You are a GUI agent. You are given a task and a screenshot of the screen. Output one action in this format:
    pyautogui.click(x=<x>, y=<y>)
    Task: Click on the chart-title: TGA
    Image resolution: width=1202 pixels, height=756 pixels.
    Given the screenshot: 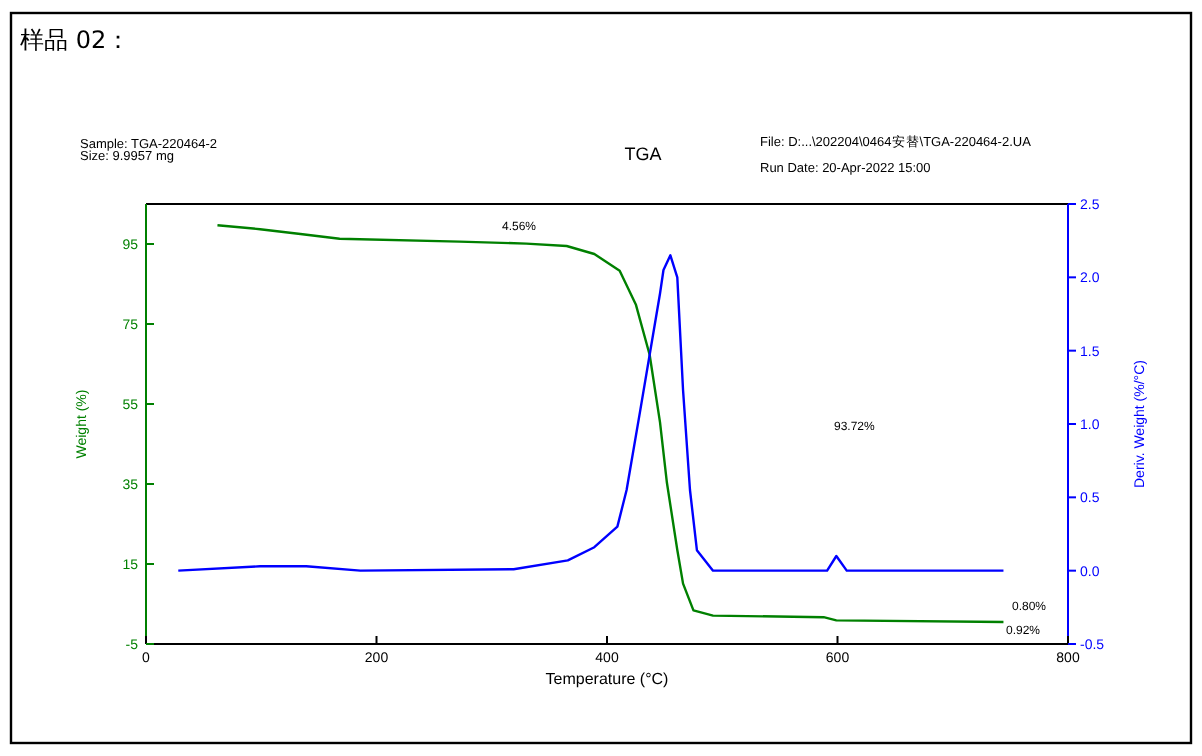 What is the action you would take?
    pyautogui.click(x=643, y=154)
    